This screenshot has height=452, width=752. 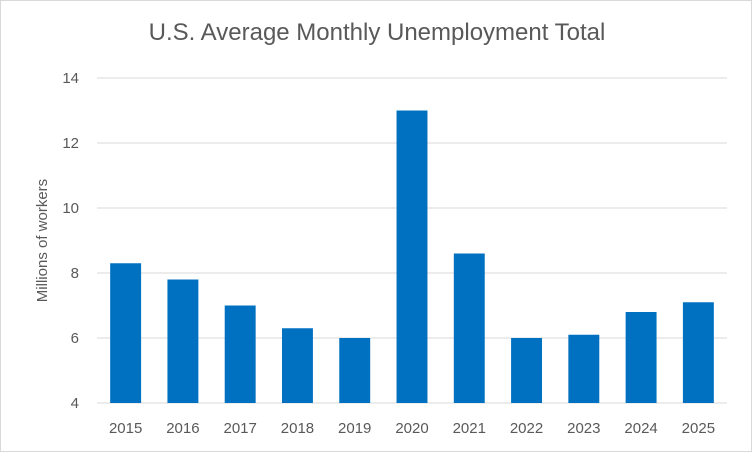 What do you see at coordinates (526, 428) in the screenshot?
I see `x-tick-label: 2022` at bounding box center [526, 428].